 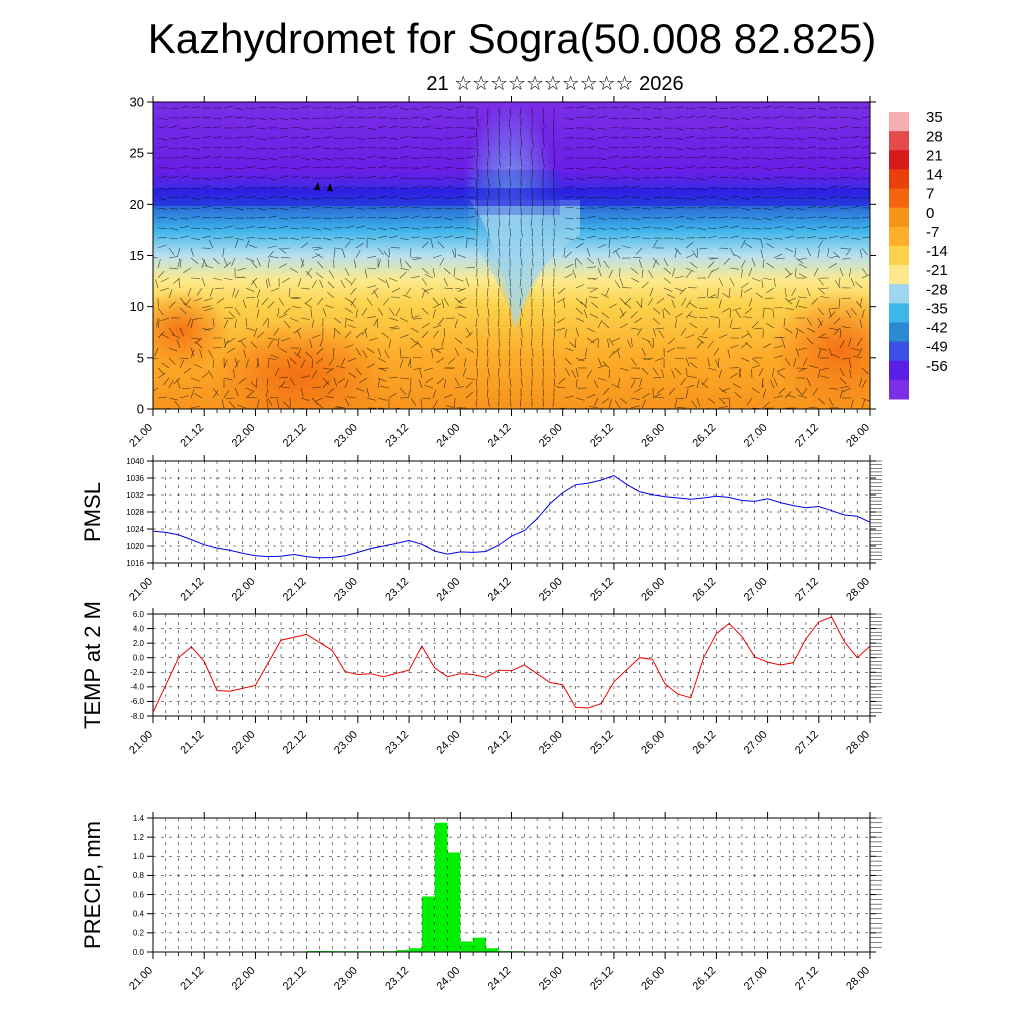 I want to click on x-tick-label: 21.00, so click(x=141, y=743).